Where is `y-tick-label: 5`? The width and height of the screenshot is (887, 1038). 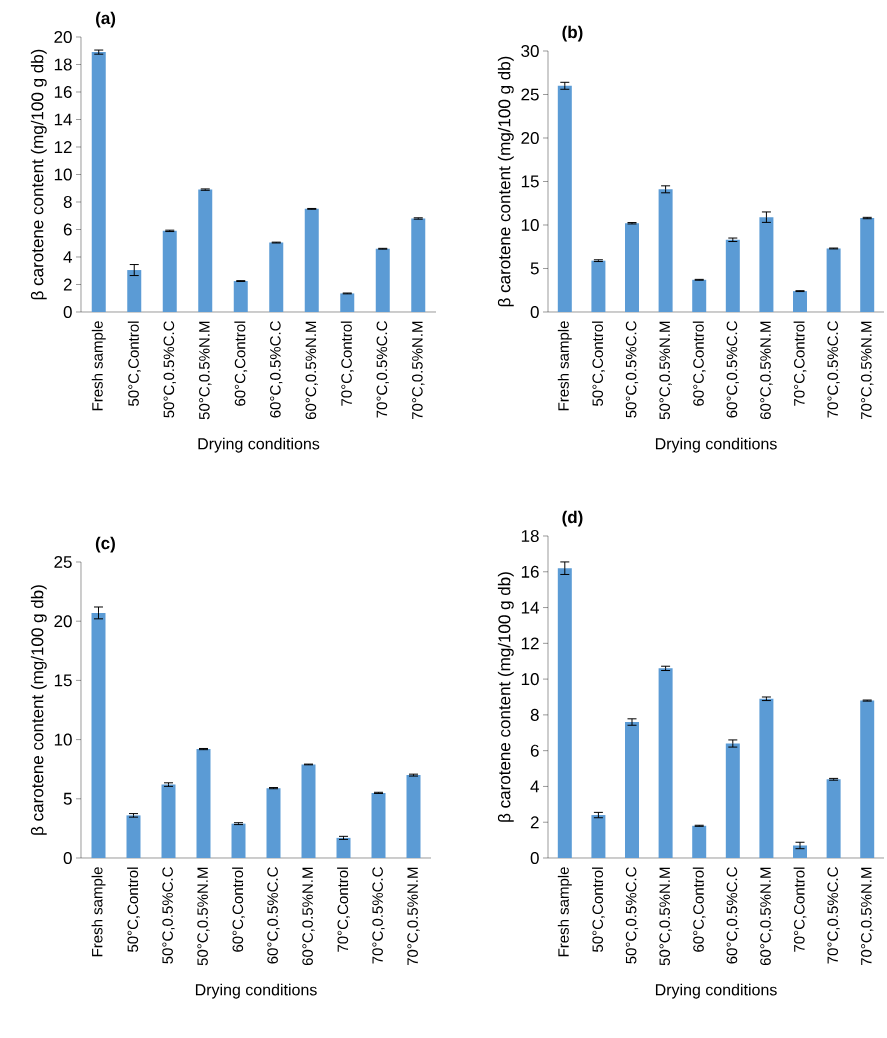
y-tick-label: 5 is located at coordinates (67, 798).